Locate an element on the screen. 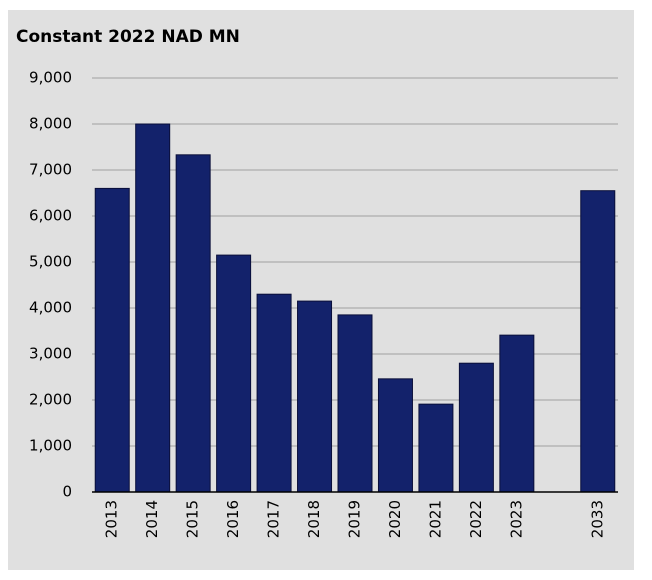 The height and width of the screenshot is (580, 652). y-tick-label: 5,000 is located at coordinates (50, 262).